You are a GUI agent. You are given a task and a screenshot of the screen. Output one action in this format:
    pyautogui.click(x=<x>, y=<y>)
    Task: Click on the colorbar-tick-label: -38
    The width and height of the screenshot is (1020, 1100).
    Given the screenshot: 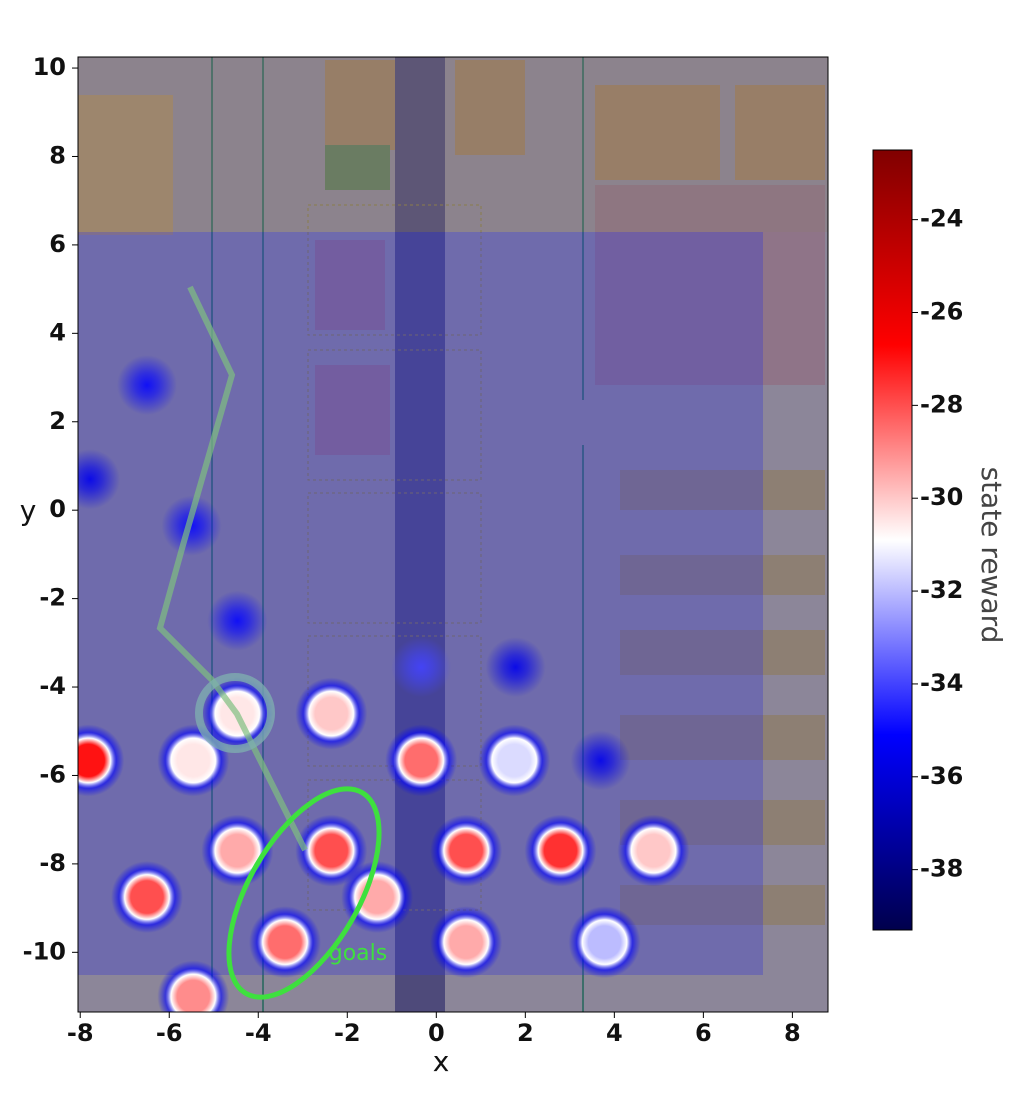 What is the action you would take?
    pyautogui.click(x=941, y=869)
    